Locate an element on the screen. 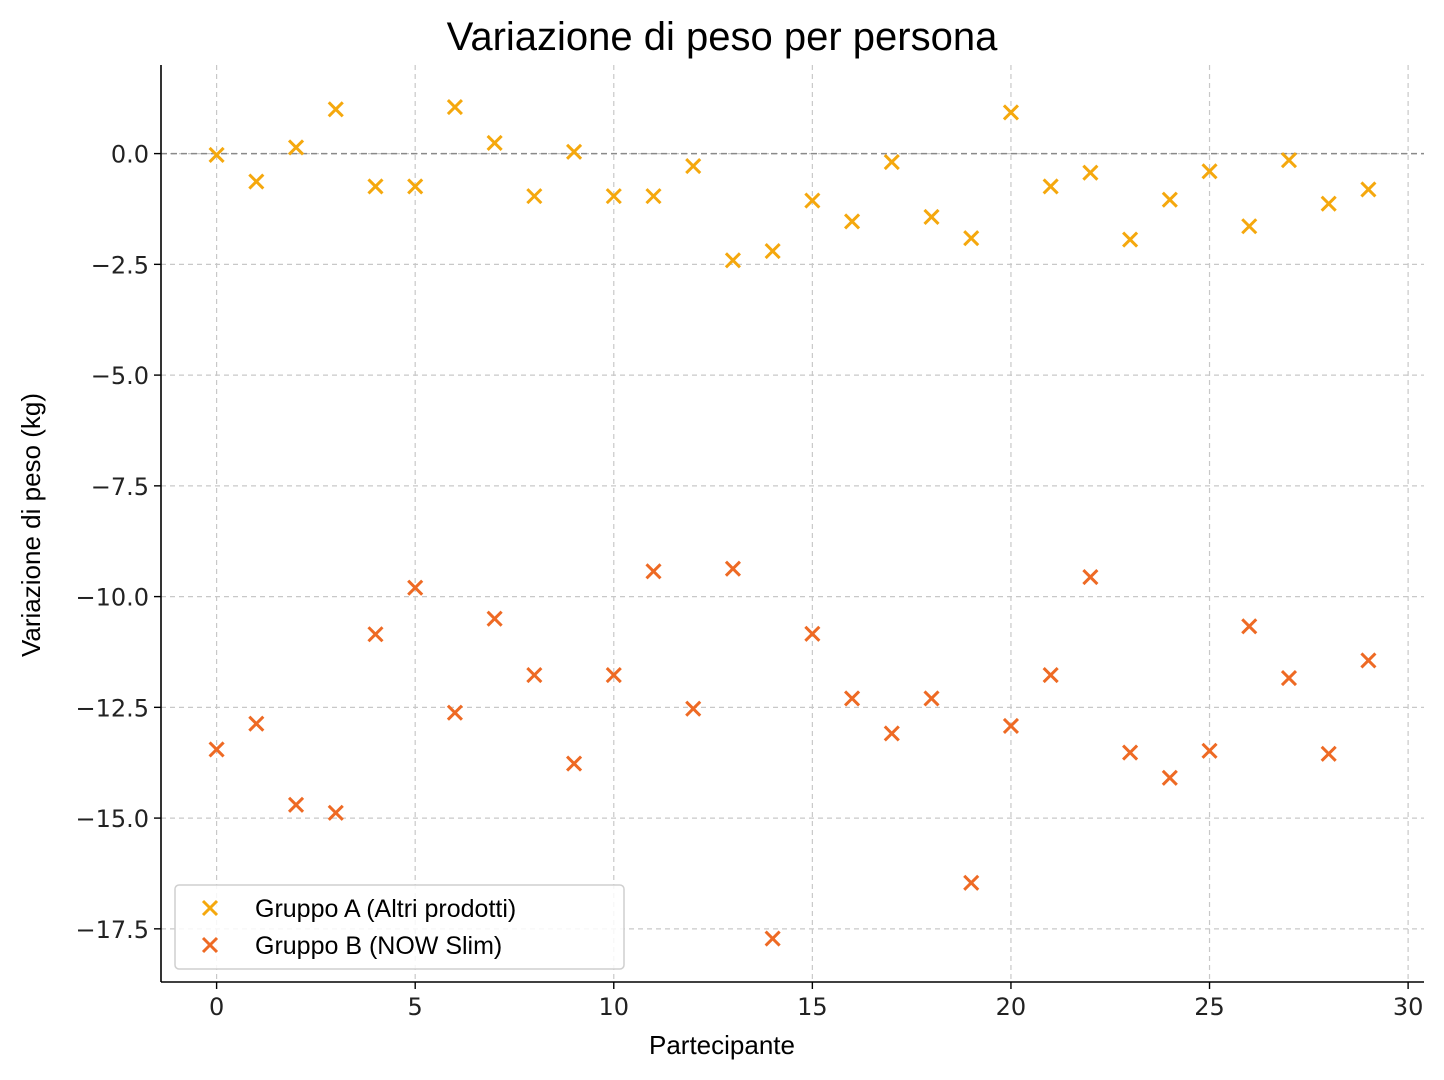 This screenshot has width=1444, height=1080. y-tick-label: −5.0 is located at coordinates (120, 376).